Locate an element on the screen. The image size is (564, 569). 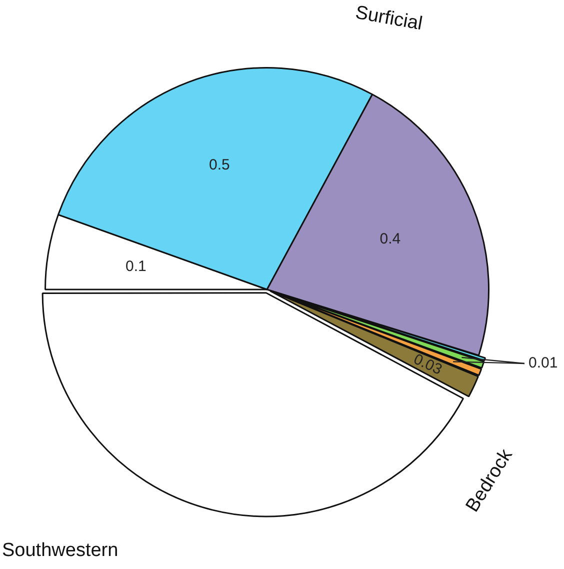
text: Southwestern is located at coordinates (60, 551).